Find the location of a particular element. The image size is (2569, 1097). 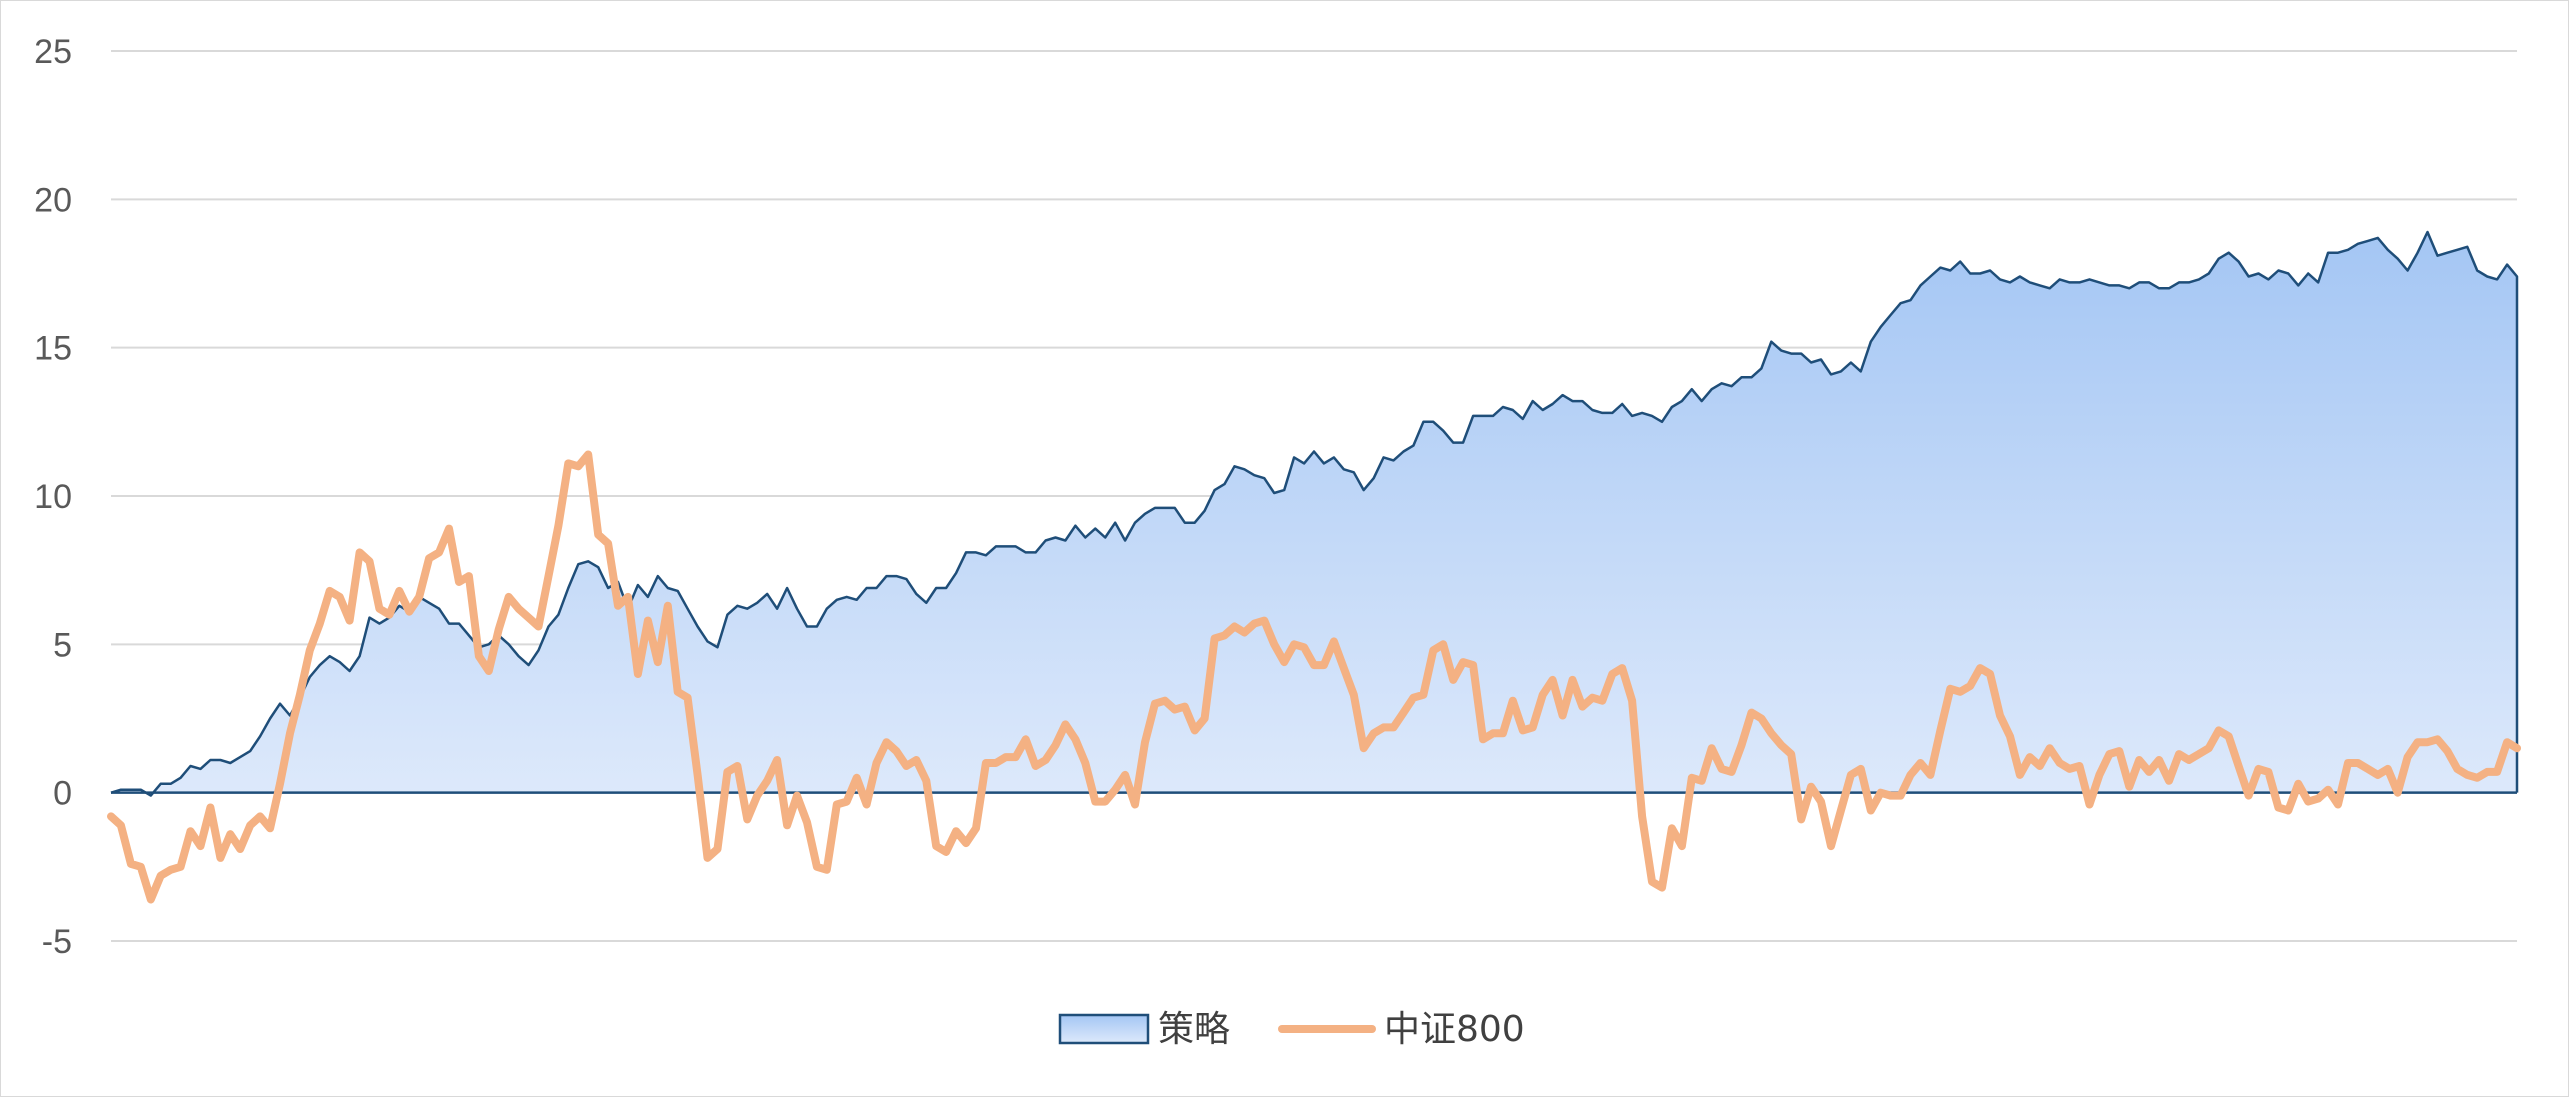

legend-label-strategy: 策略 is located at coordinates (1194, 1029).